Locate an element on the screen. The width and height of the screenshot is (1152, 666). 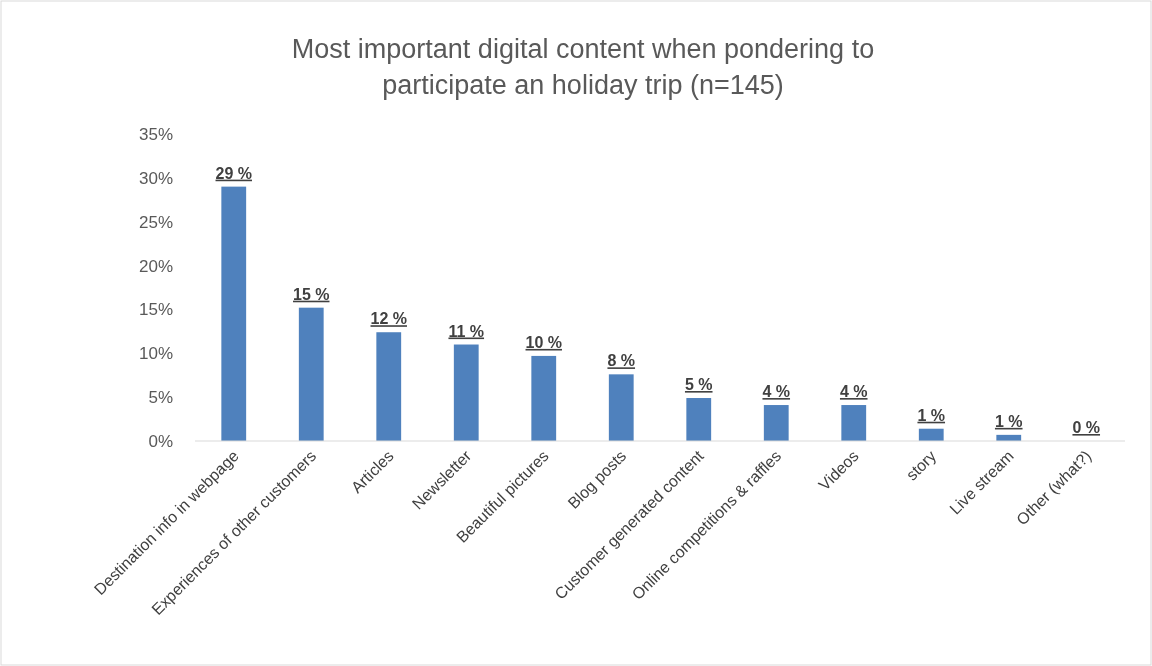
y-tick-label: 25% is located at coordinates (155, 222).